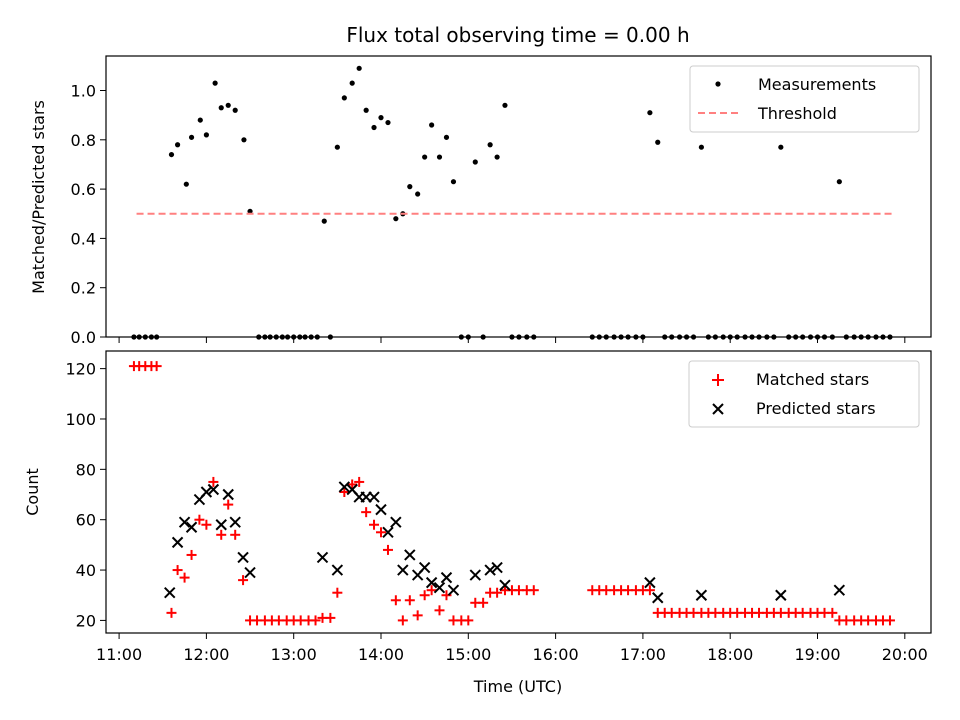 This screenshot has height=720, width=960. I want to click on x-tick-label: 16:00, so click(556, 654).